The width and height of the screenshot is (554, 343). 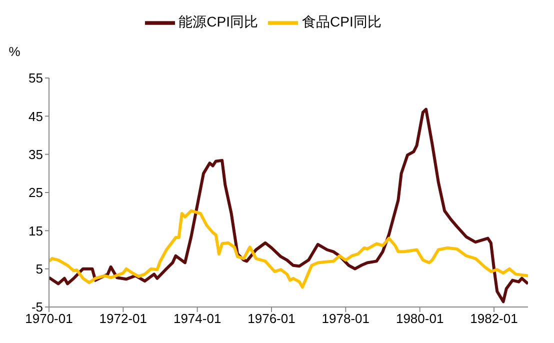 What do you see at coordinates (346, 318) in the screenshot?
I see `x-tick-label: 1978-01` at bounding box center [346, 318].